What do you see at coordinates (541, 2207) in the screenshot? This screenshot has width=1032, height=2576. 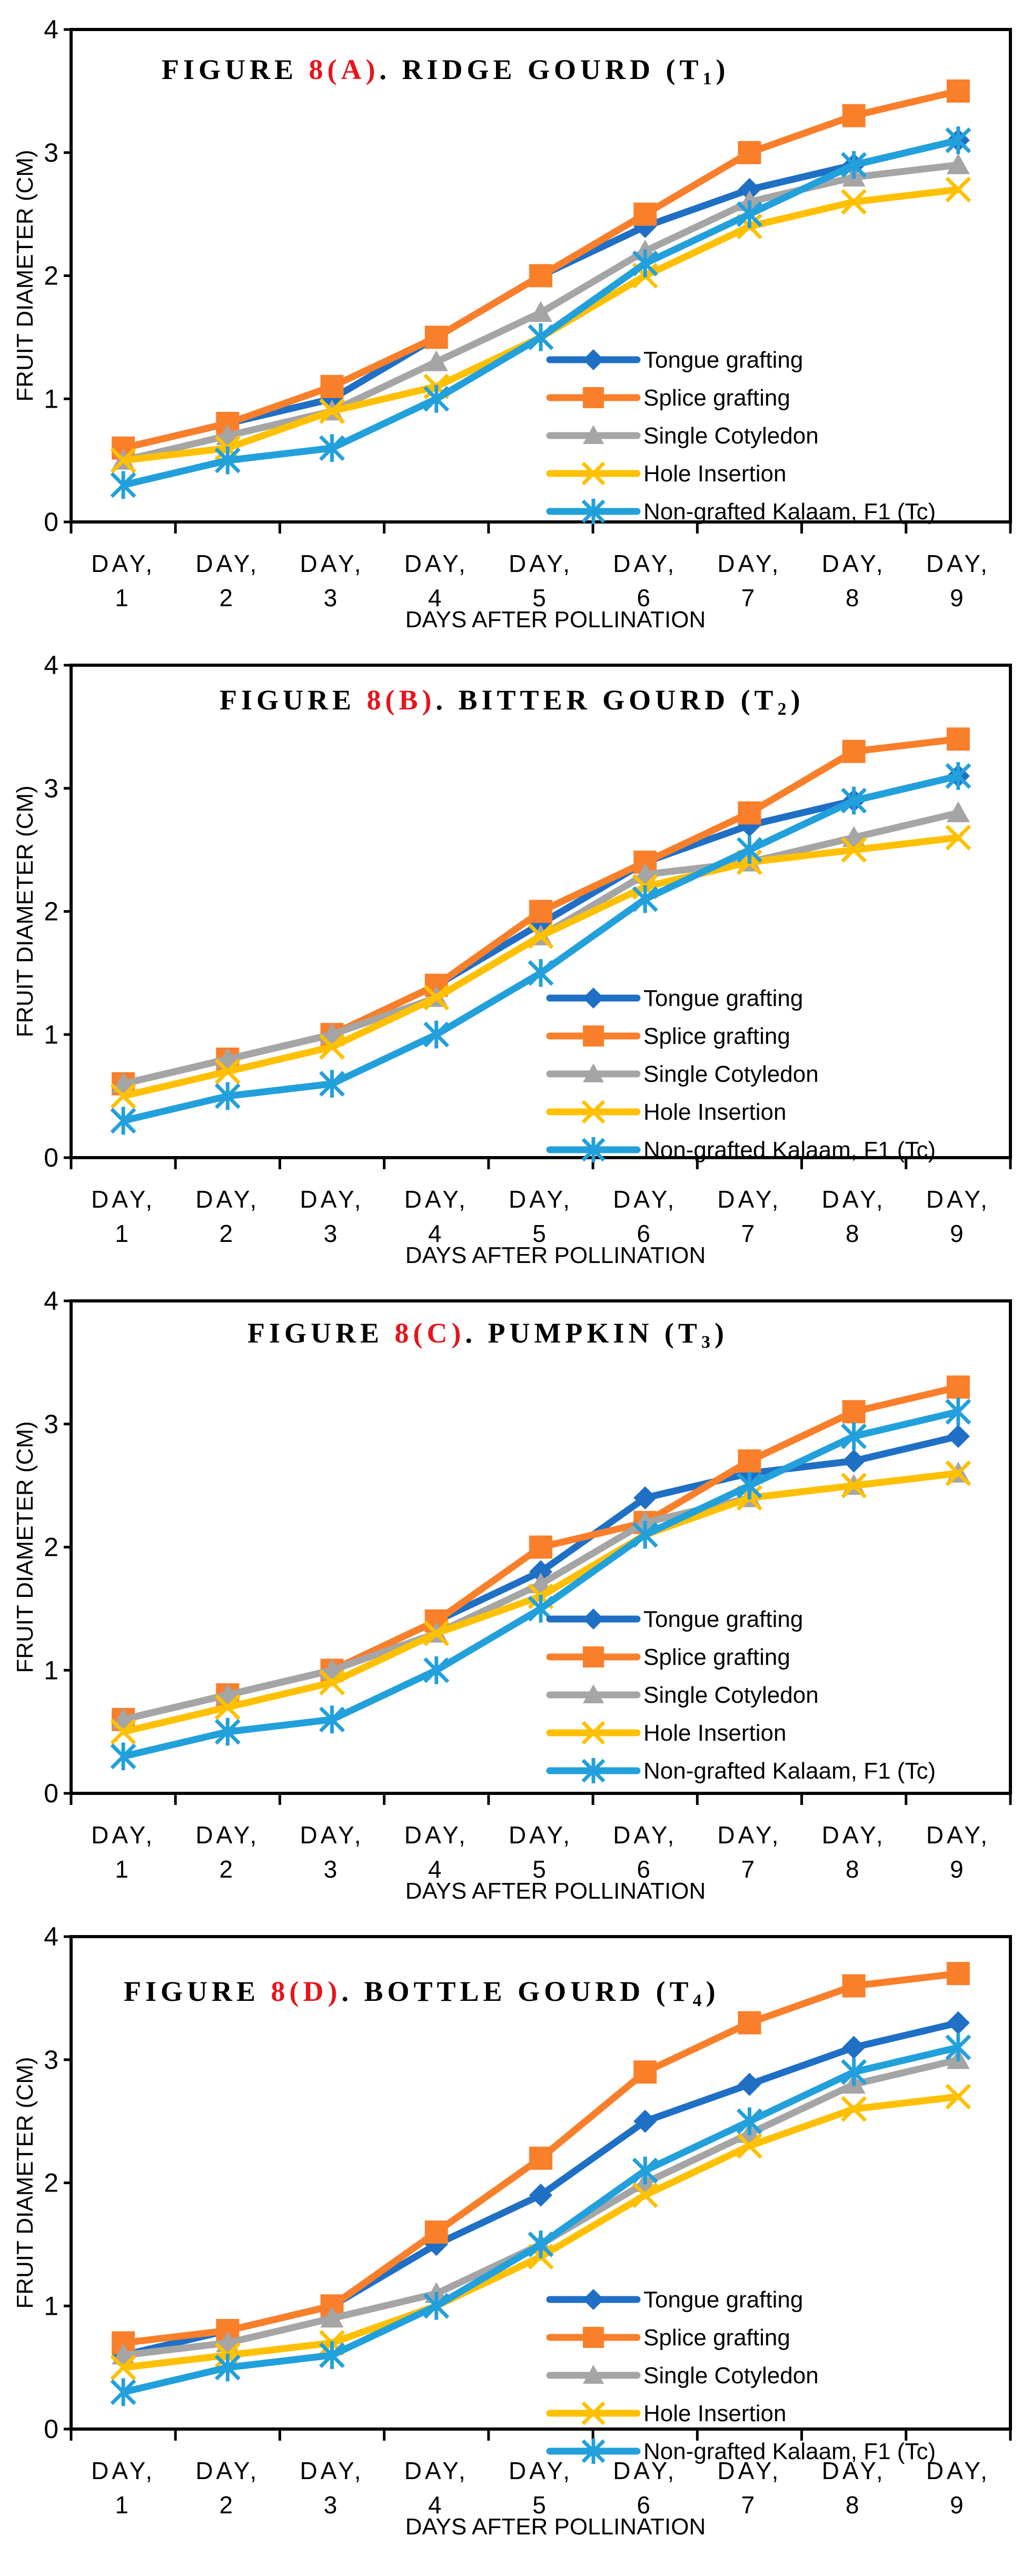 I see `series-line-single` at bounding box center [541, 2207].